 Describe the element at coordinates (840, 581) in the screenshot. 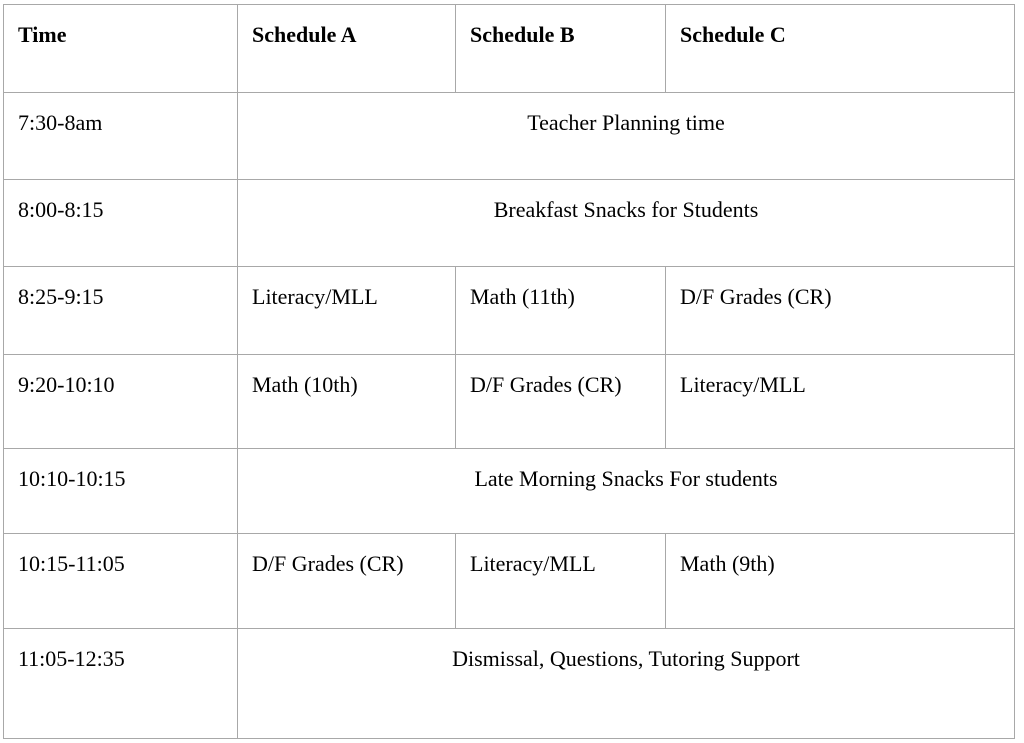

I see `schedule-c-cell: Math (9th)` at that location.